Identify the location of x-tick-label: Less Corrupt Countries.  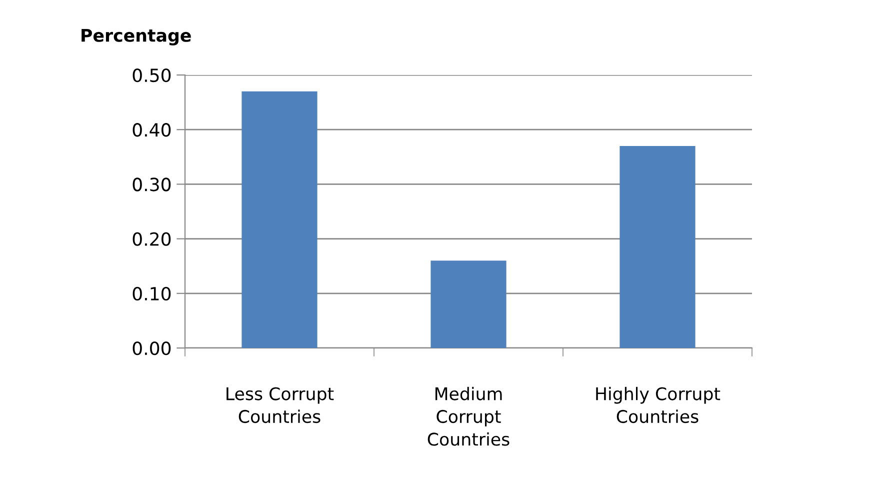
(280, 405).